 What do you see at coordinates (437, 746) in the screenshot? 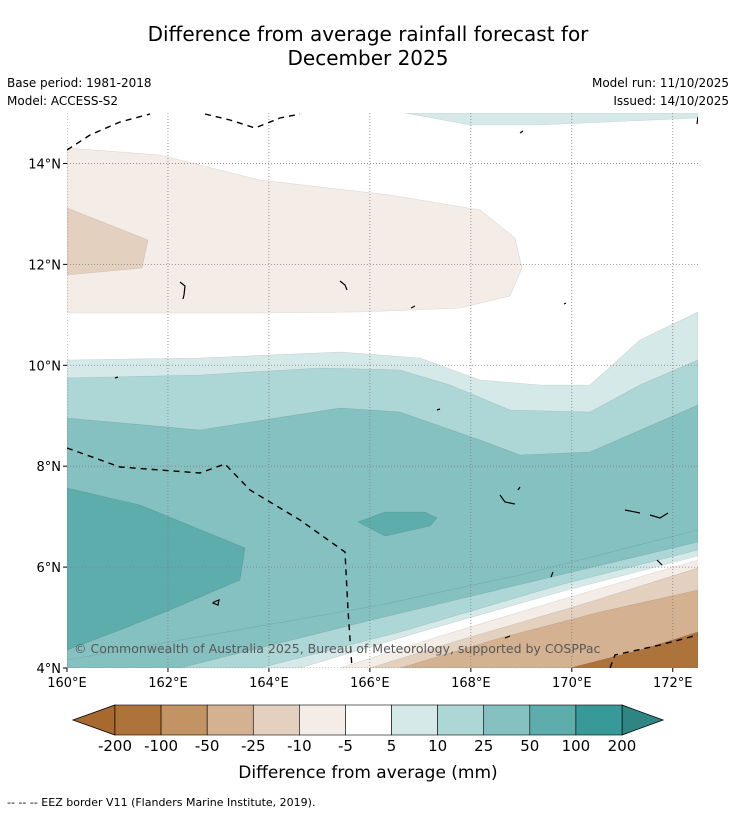
I see `colorbar-tick-label: 10` at bounding box center [437, 746].